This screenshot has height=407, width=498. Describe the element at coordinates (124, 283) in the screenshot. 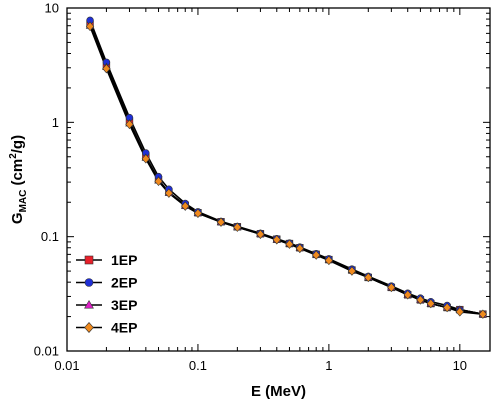

I see `legend-label: 2EP` at that location.